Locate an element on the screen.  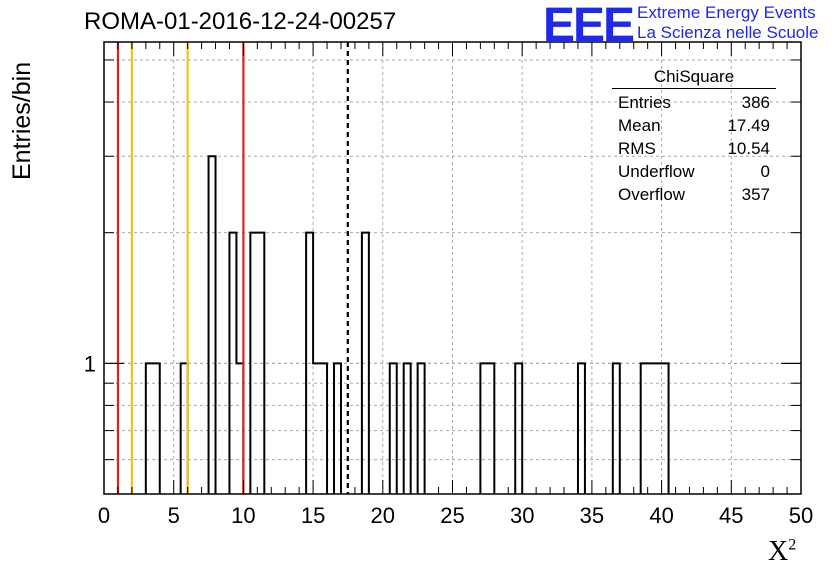
x-tick-label: 50 is located at coordinates (801, 515).